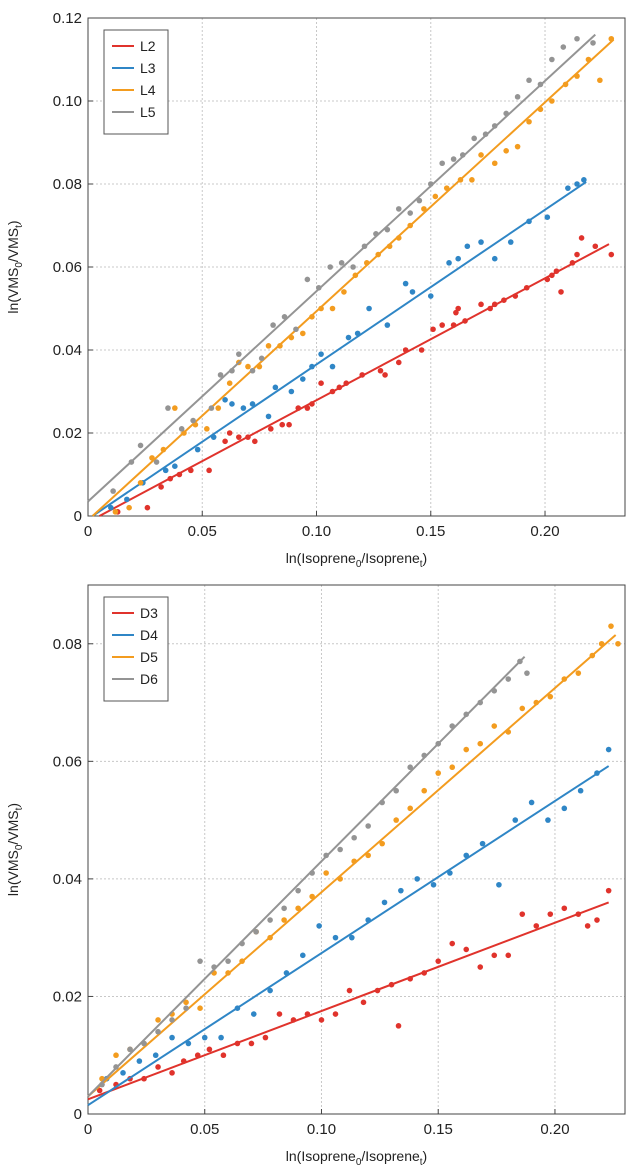  What do you see at coordinates (13, 827) in the screenshot?
I see `ylabel-part: /VMS` at bounding box center [13, 827].